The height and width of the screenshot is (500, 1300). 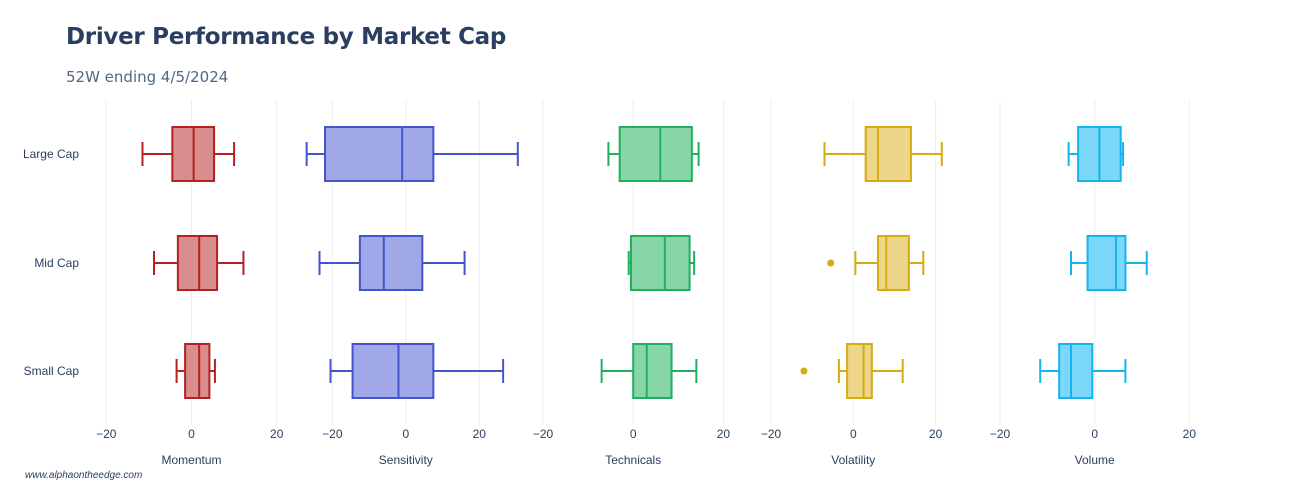 I want to click on panel-label-volatility: Volatility, so click(x=853, y=460).